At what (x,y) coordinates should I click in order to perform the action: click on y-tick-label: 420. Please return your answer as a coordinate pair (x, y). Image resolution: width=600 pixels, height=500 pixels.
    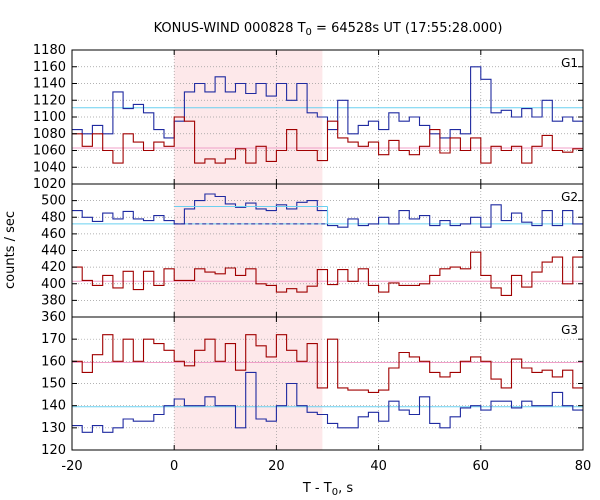
    Looking at the image, I should click on (53, 267).